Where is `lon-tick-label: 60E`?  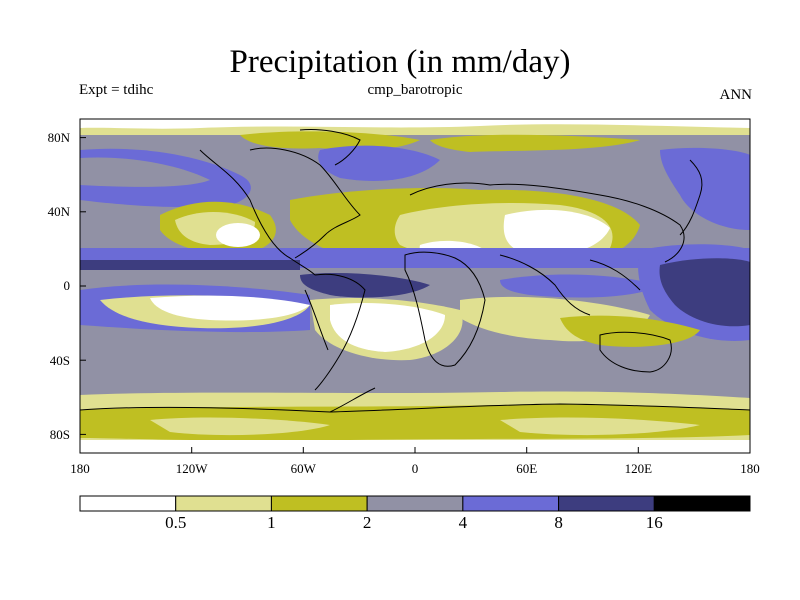
lon-tick-label: 60E is located at coordinates (526, 468).